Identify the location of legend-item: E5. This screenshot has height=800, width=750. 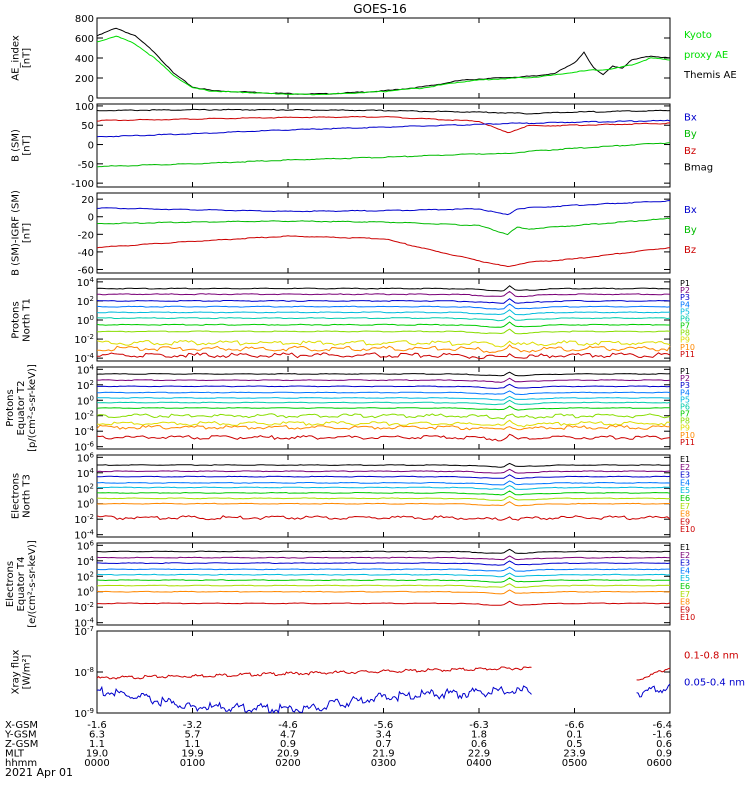
(685, 490).